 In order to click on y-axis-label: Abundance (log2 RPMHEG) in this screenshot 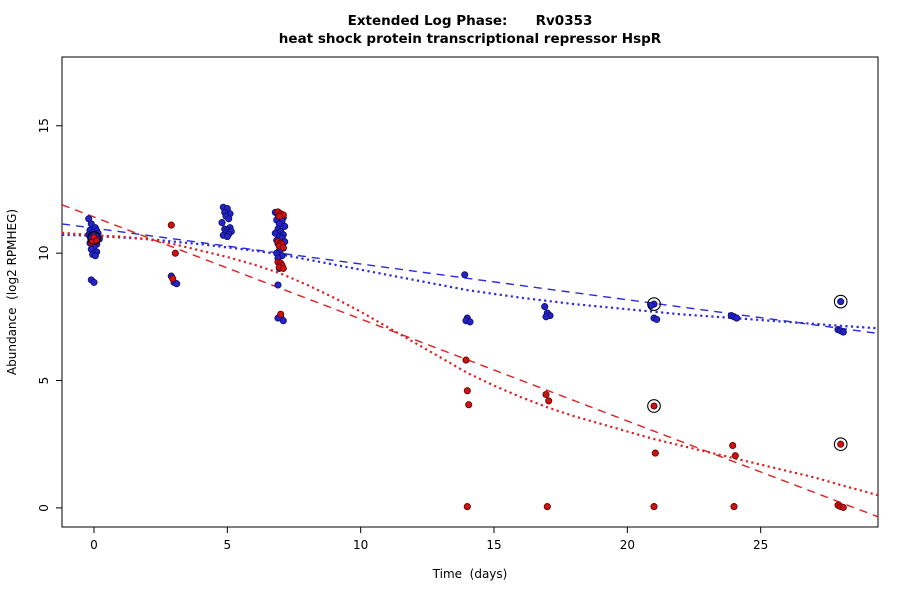, I will do `click(12, 292)`.